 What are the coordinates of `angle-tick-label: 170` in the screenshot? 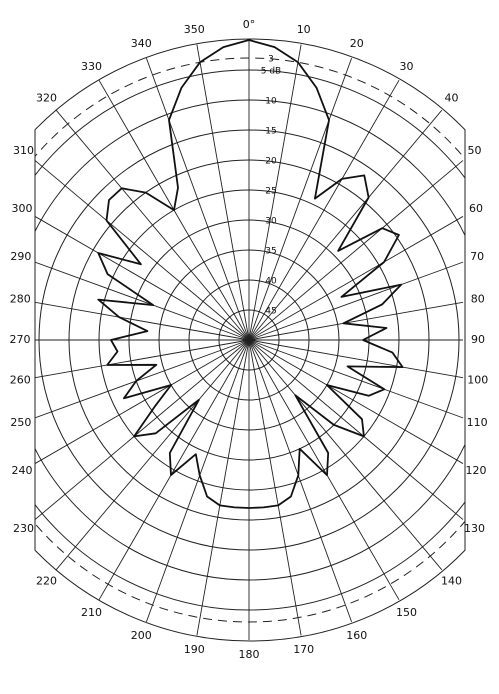 It's located at (303, 649).